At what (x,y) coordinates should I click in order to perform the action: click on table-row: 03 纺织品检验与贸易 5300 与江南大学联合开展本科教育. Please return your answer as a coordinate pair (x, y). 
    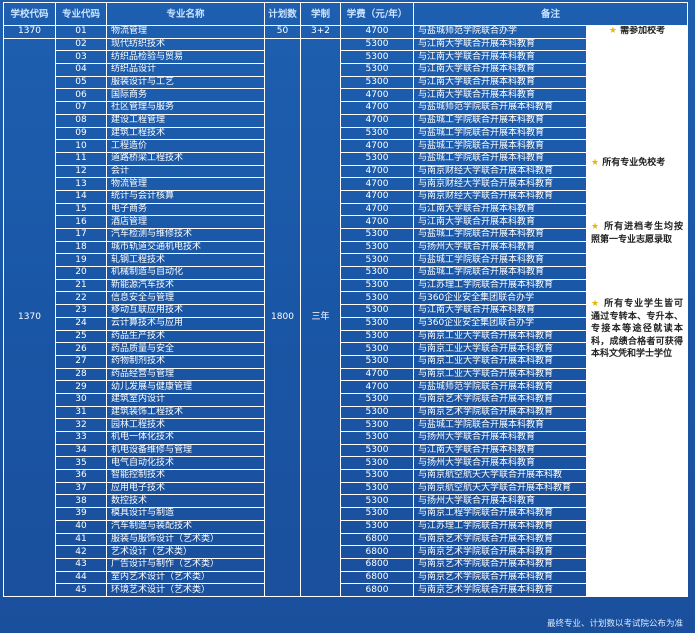
    Looking at the image, I should click on (346, 57).